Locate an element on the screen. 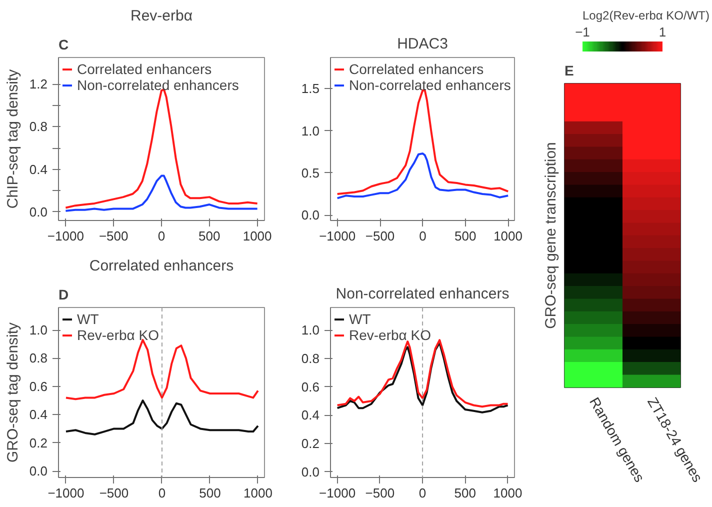 This screenshot has height=507, width=712. chart-title: HDAC3 is located at coordinates (422, 44).